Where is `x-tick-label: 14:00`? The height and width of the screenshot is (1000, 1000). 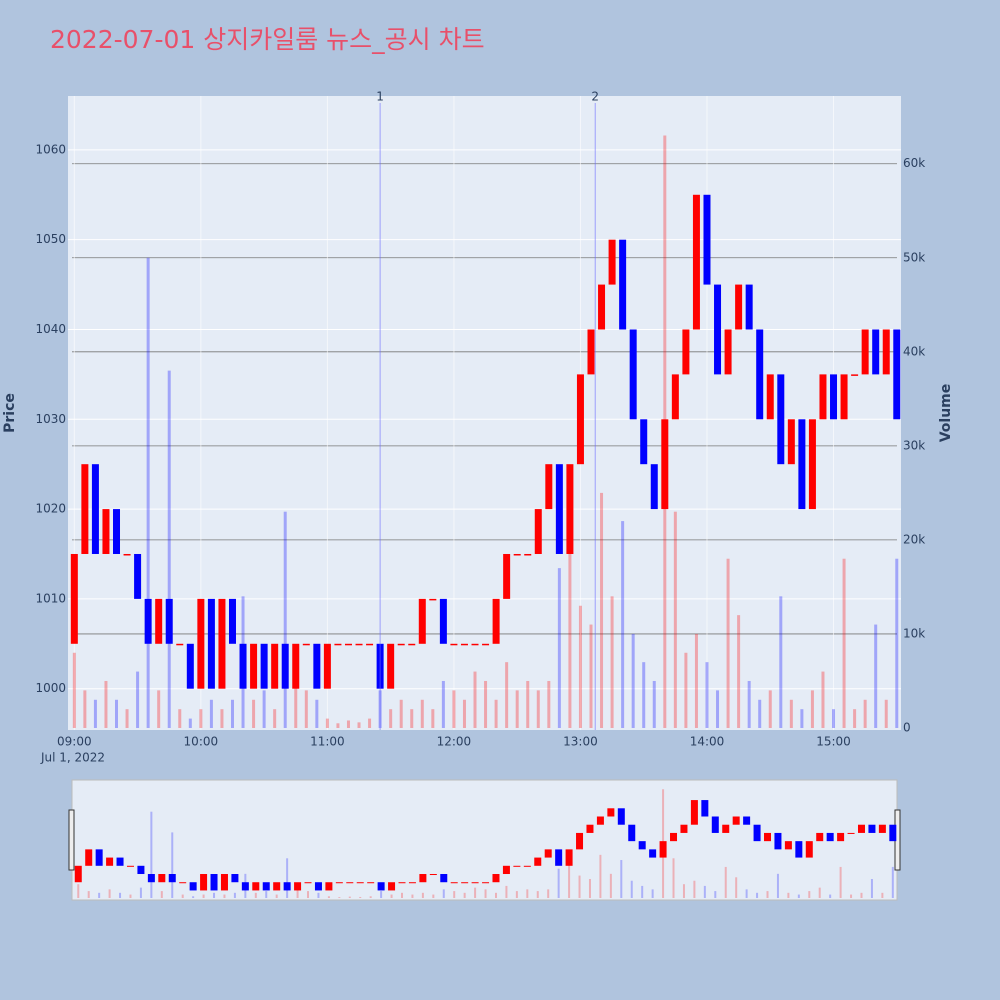 x-tick-label: 14:00 is located at coordinates (707, 742).